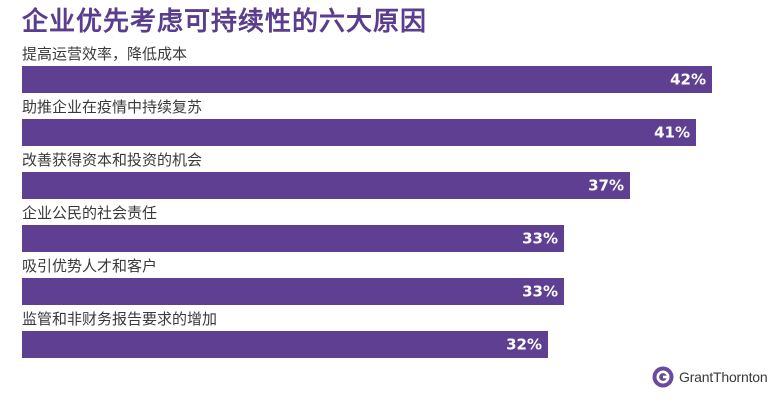 This screenshot has height=409, width=780. What do you see at coordinates (104, 54) in the screenshot?
I see `category-label: 提高运营效率，降低成本` at bounding box center [104, 54].